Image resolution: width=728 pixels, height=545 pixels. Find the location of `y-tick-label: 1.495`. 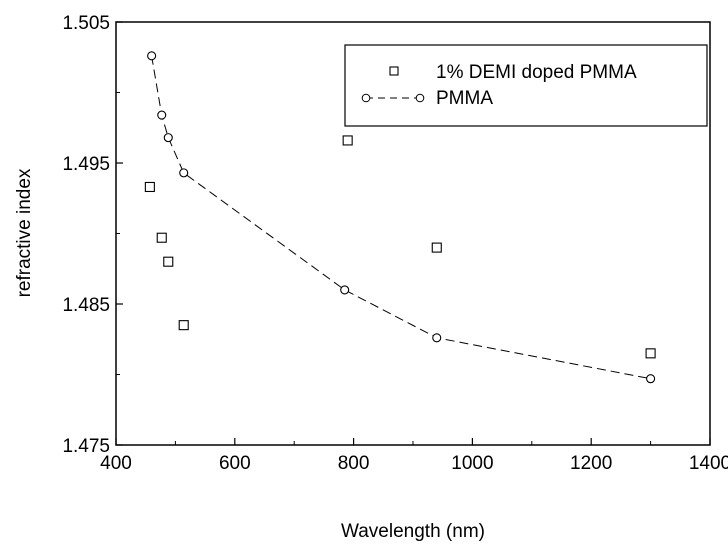

y-tick-label: 1.495 is located at coordinates (86, 164).